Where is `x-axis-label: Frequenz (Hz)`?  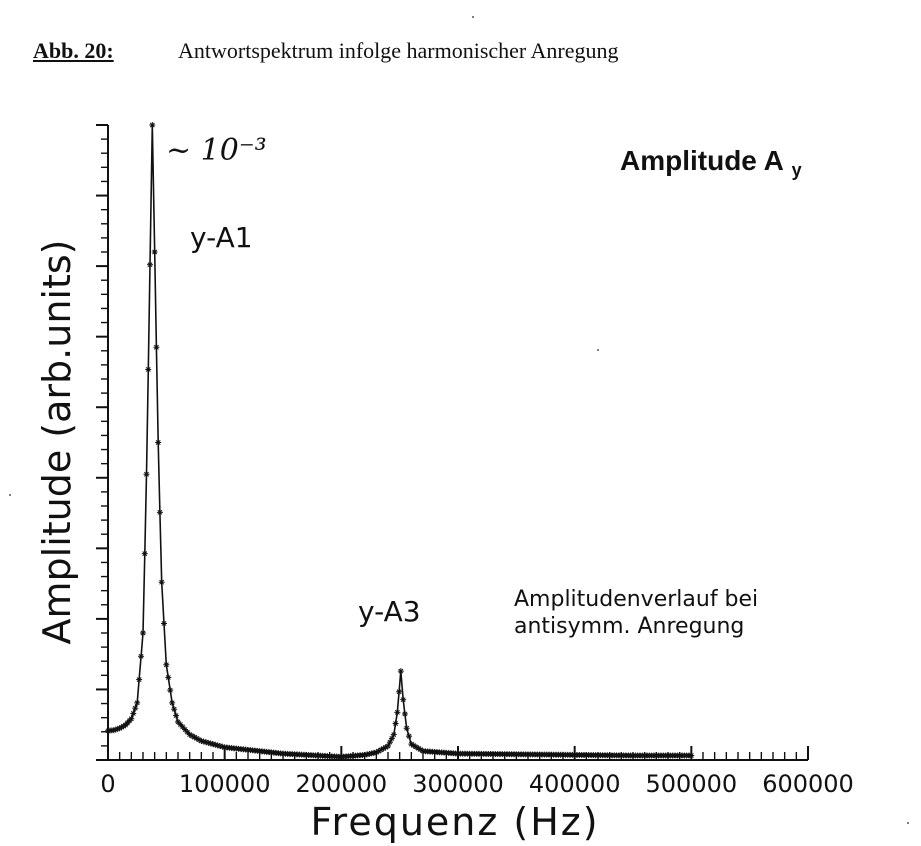 x-axis-label: Frequenz (Hz) is located at coordinates (454, 822).